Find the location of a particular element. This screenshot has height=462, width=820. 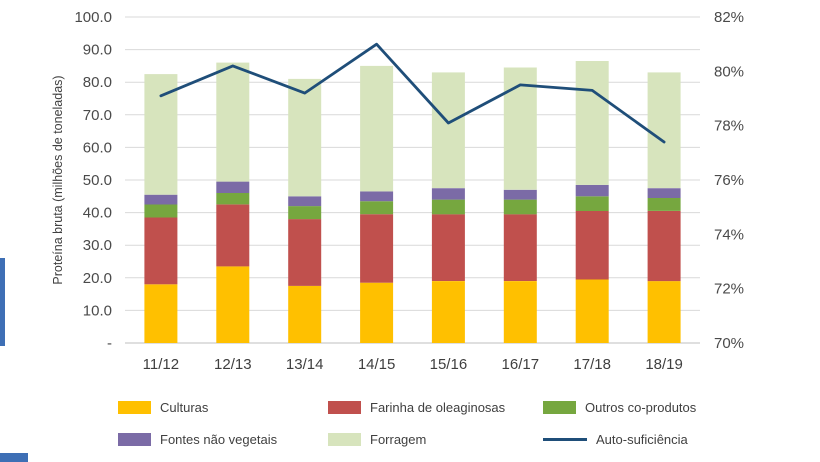

x-axis-label: 15/16 is located at coordinates (449, 364).